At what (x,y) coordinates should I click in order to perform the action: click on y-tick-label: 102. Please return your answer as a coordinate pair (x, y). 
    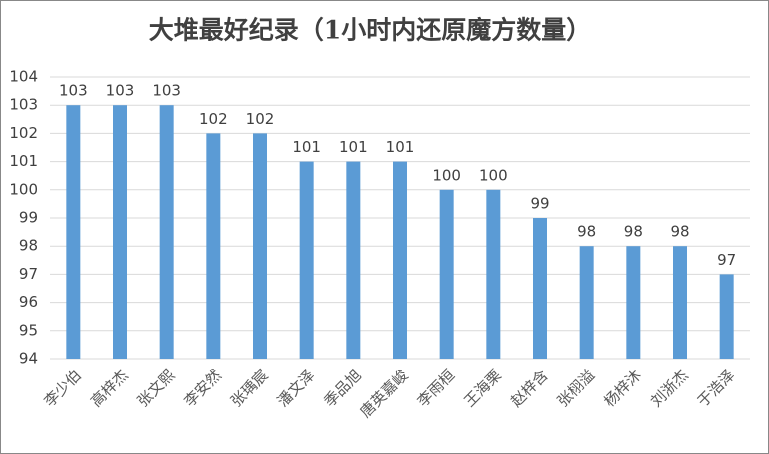
    Looking at the image, I should click on (23, 133).